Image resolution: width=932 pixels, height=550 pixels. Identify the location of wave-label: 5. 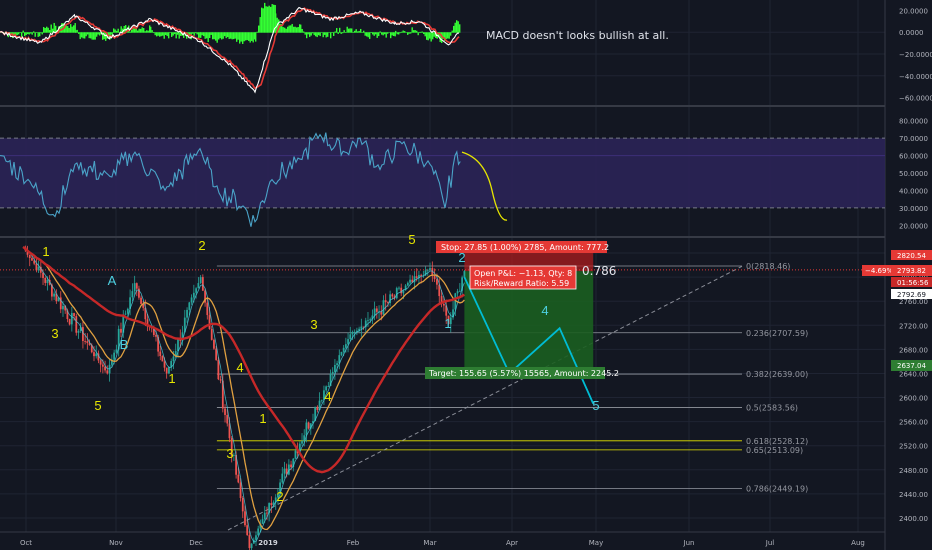
(595, 405).